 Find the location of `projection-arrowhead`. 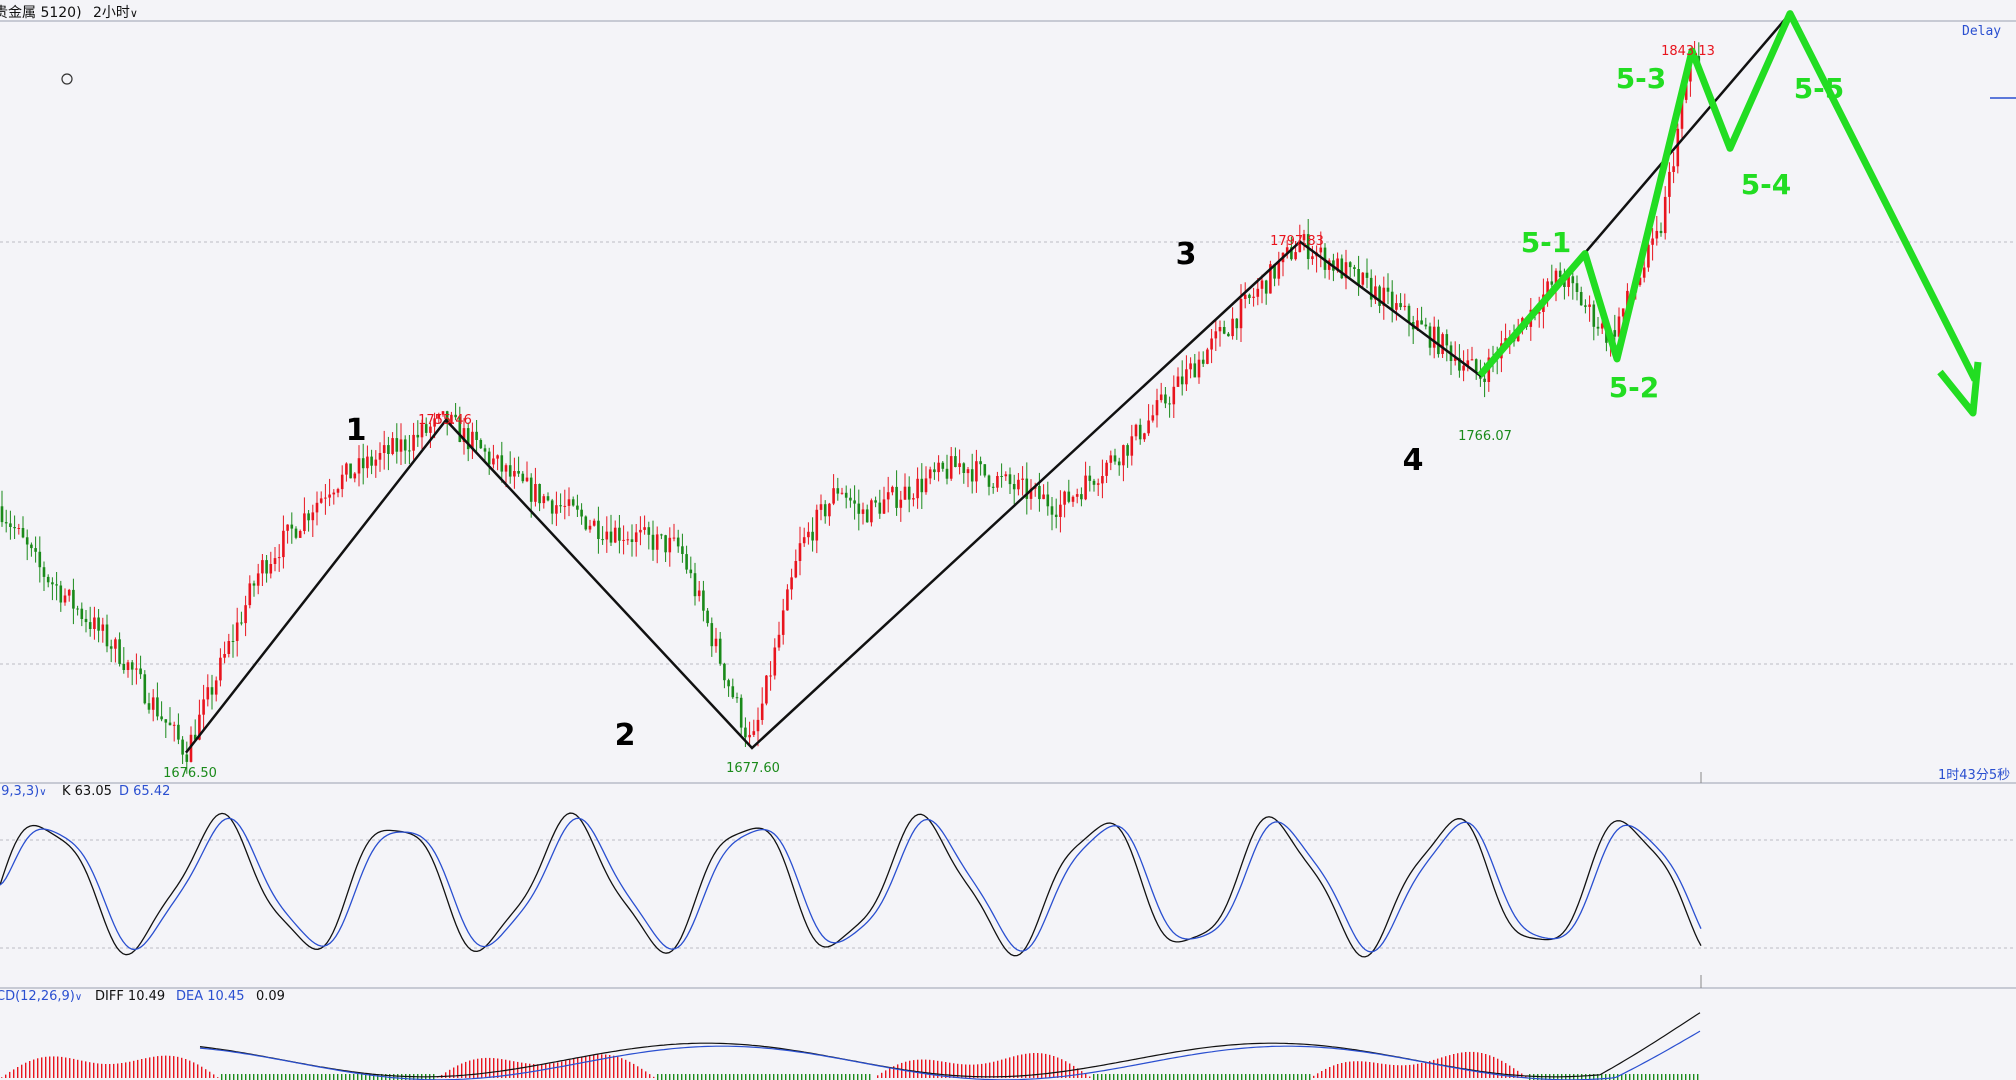

projection-arrowhead is located at coordinates (1959, 389).